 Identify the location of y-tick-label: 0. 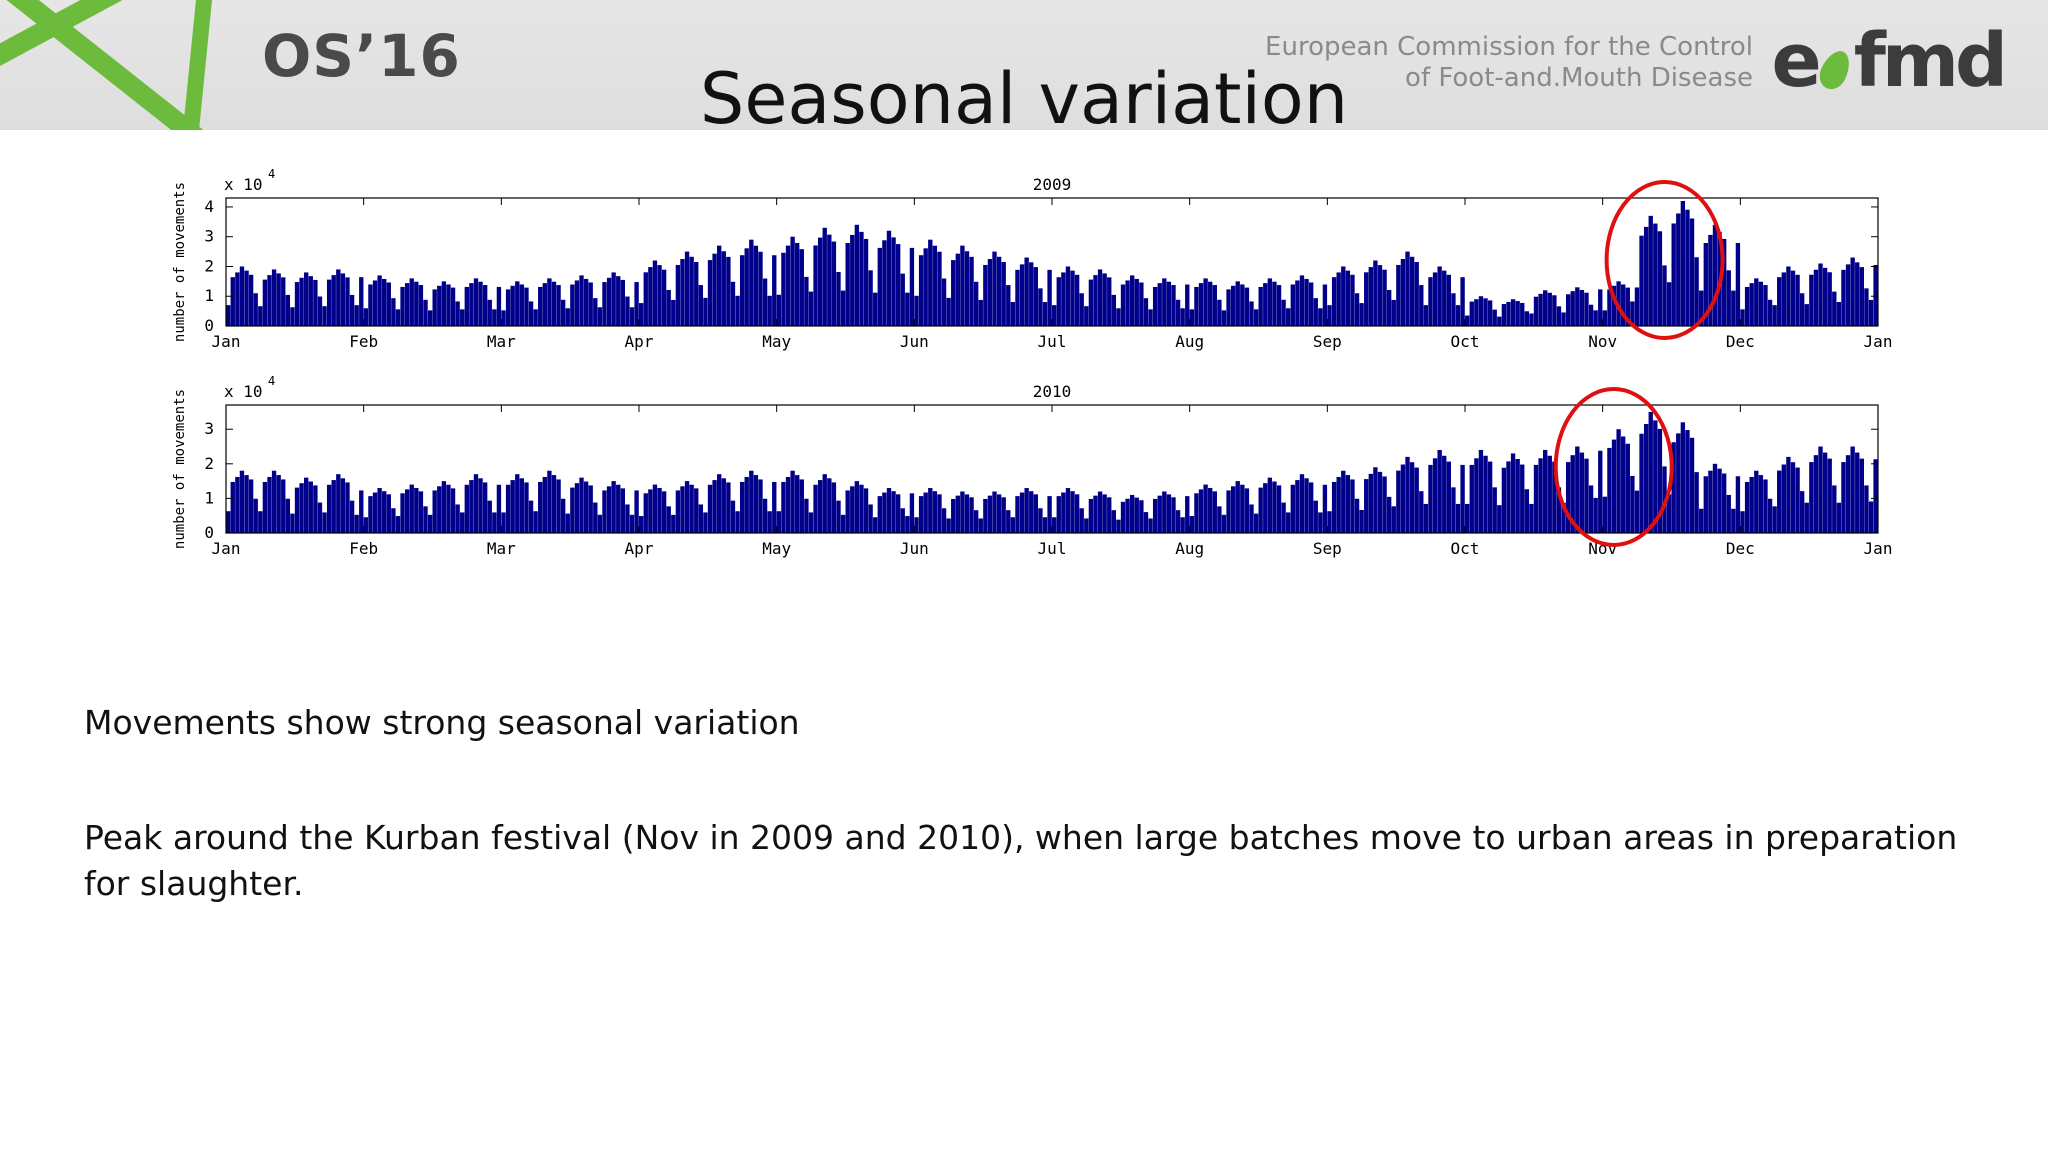
(209, 532).